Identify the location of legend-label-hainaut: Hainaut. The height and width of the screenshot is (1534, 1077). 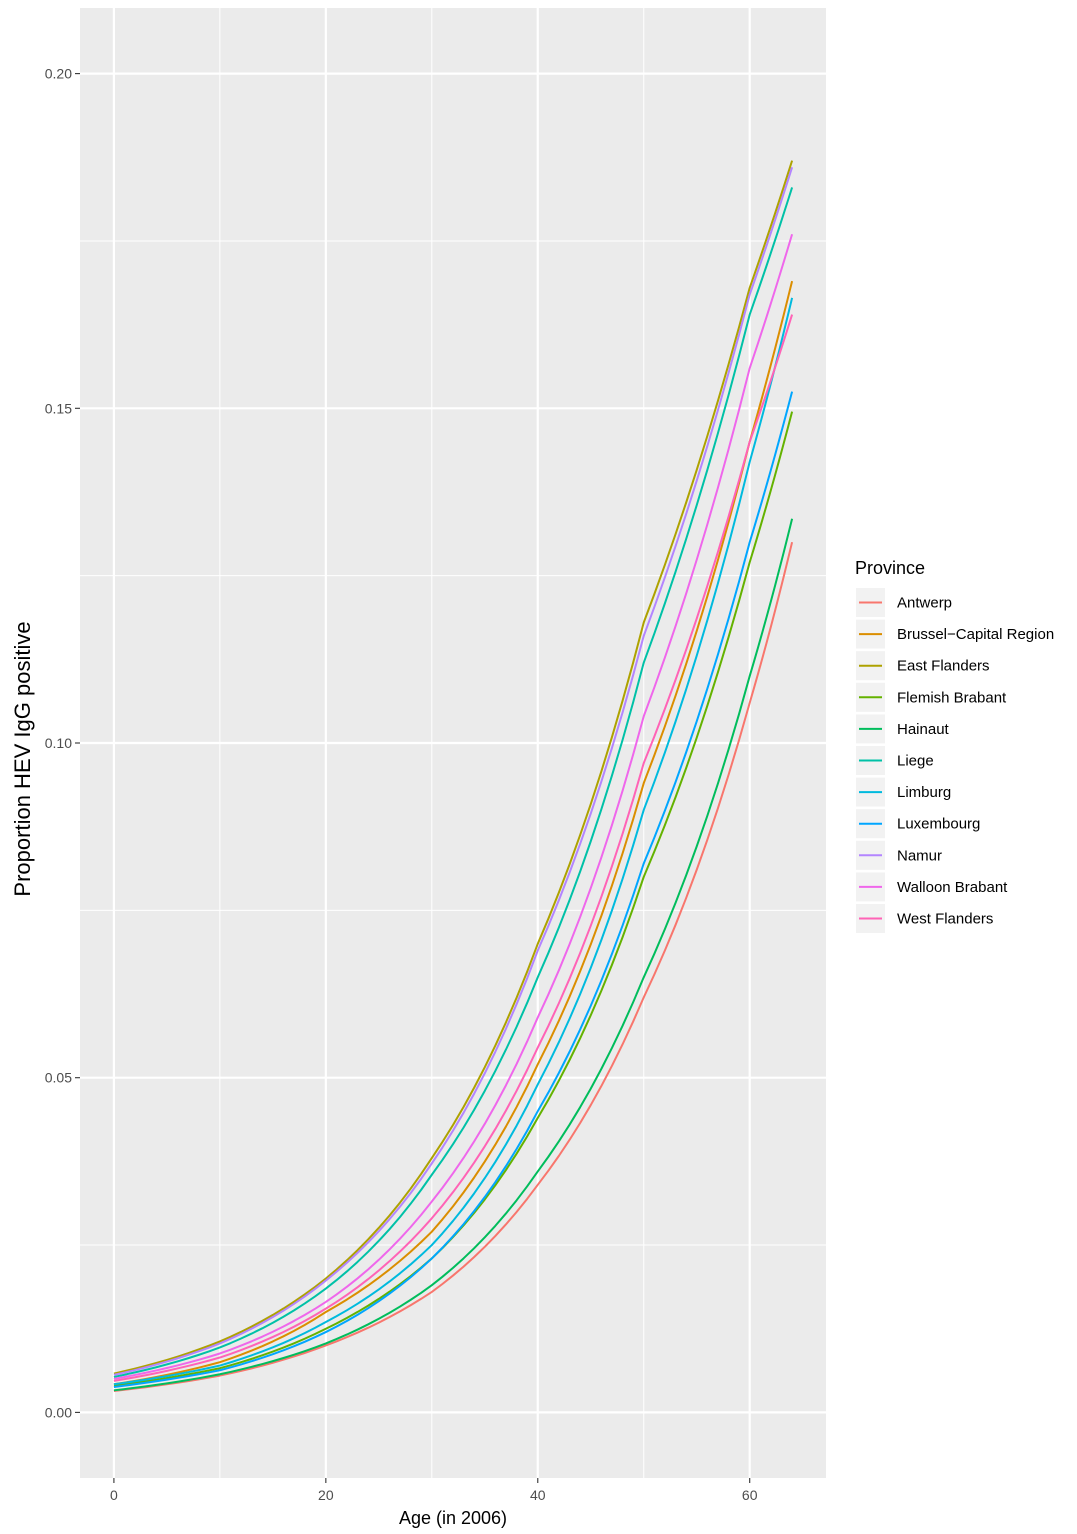
(923, 729).